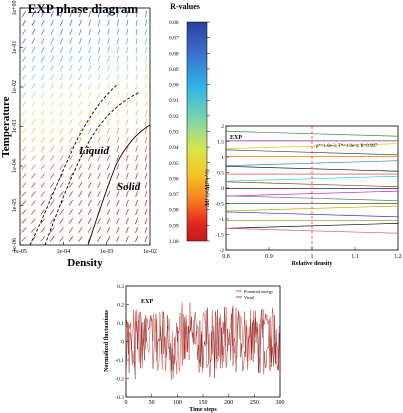 The width and height of the screenshot is (403, 413). I want to click on colorbar-tick-label: 0.89, so click(174, 70).